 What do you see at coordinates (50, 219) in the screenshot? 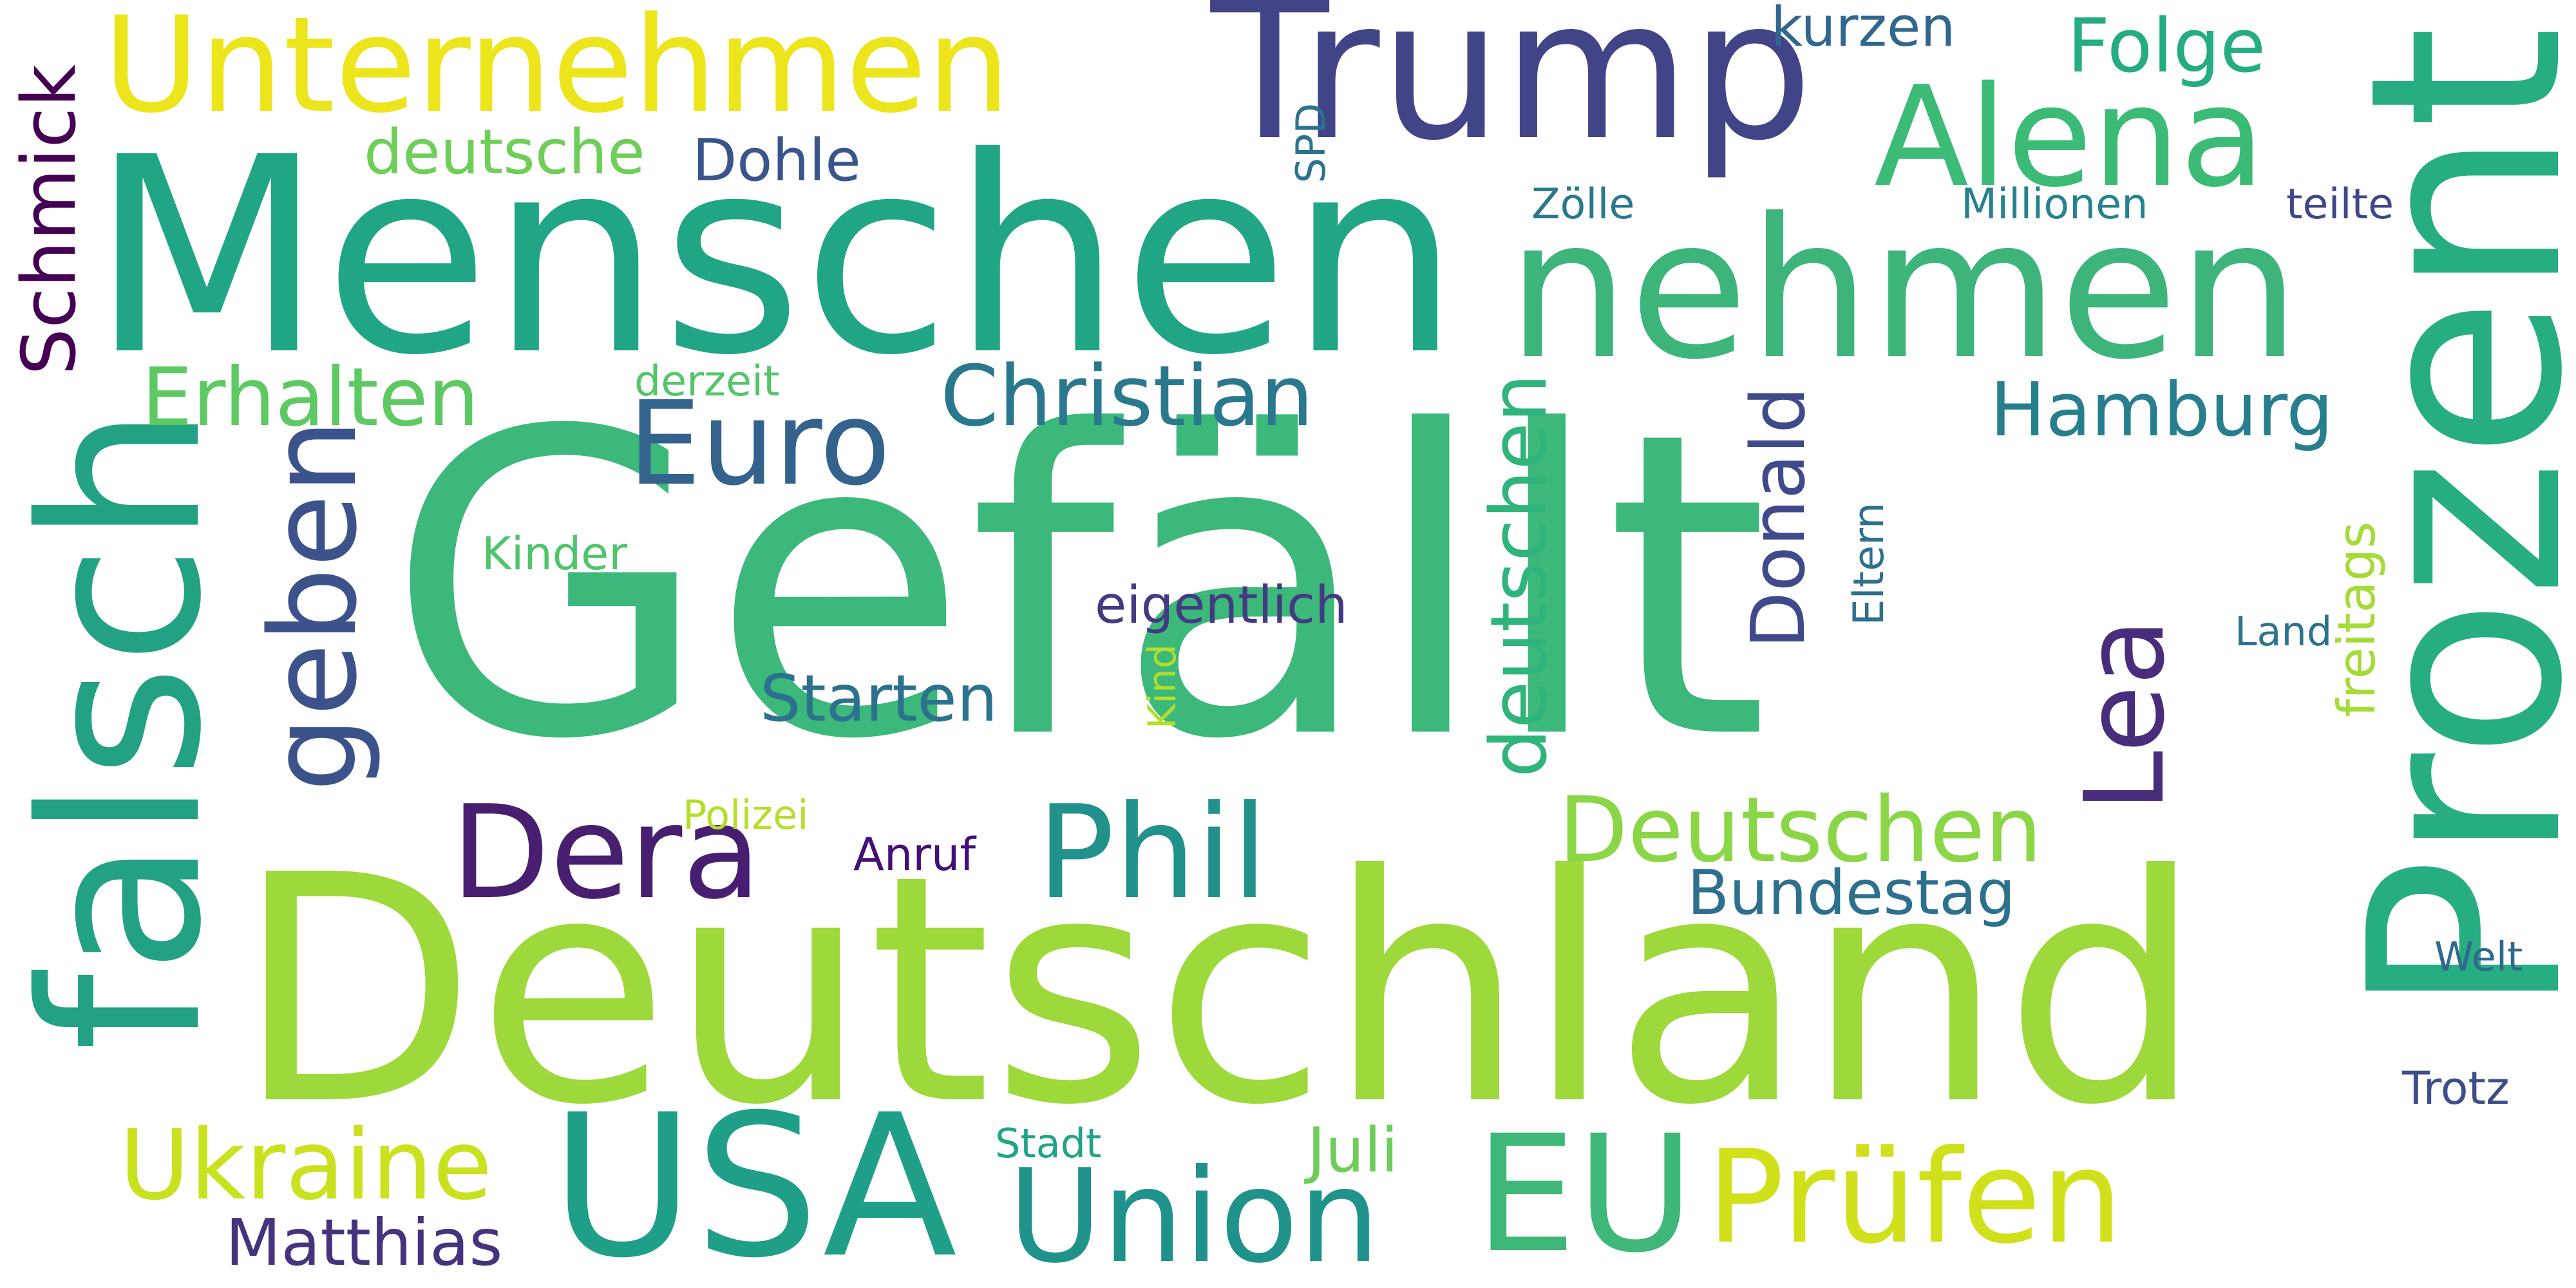
I see `word-schmick: Schmick` at bounding box center [50, 219].